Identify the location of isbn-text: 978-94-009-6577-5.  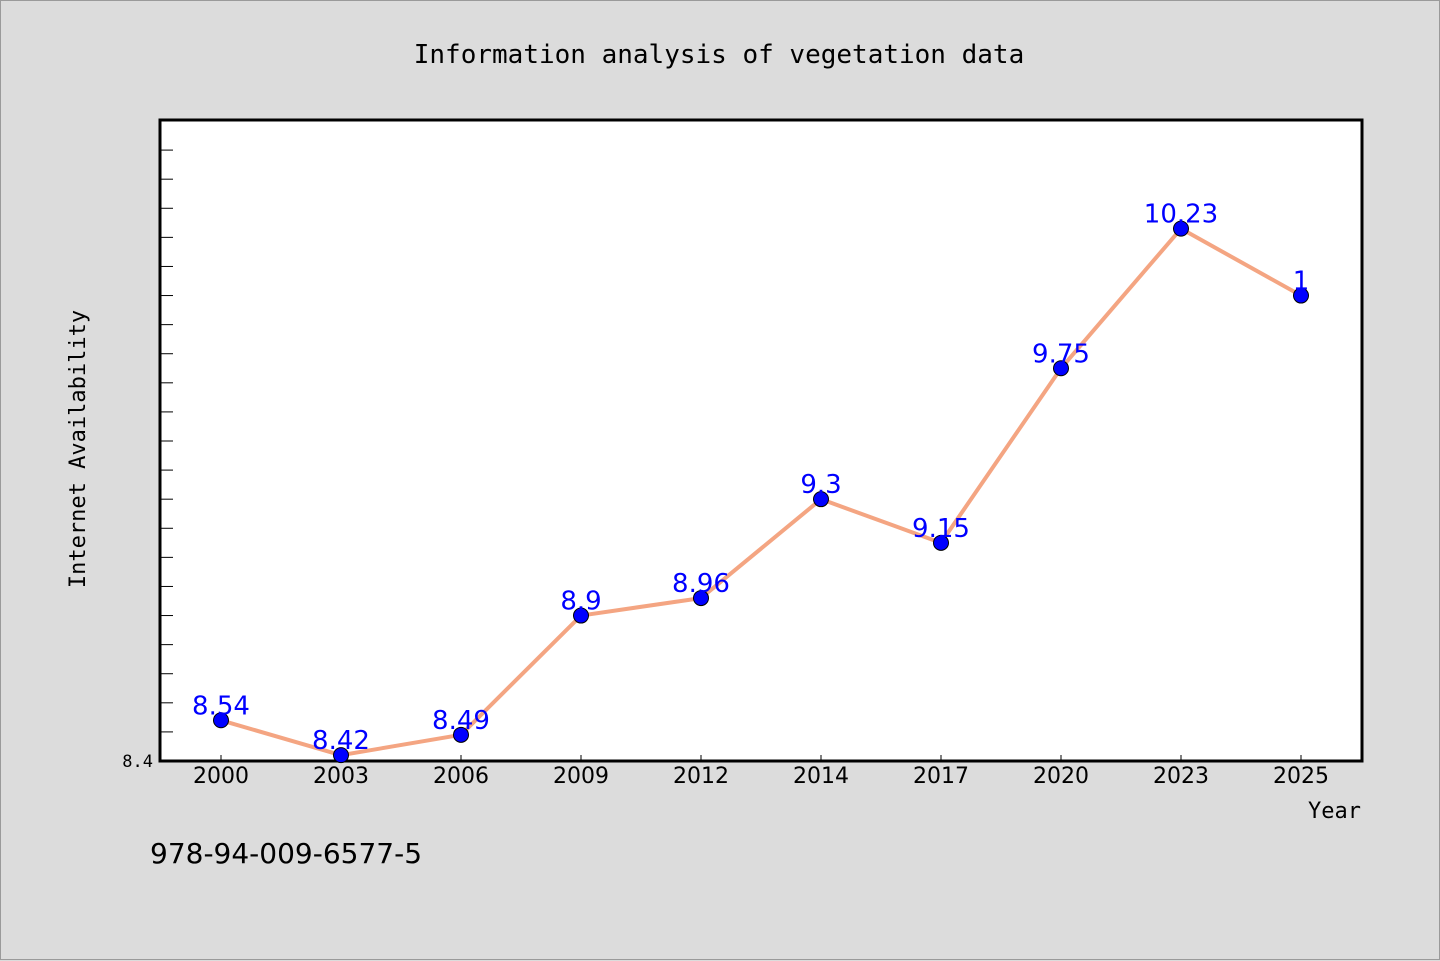
(286, 853).